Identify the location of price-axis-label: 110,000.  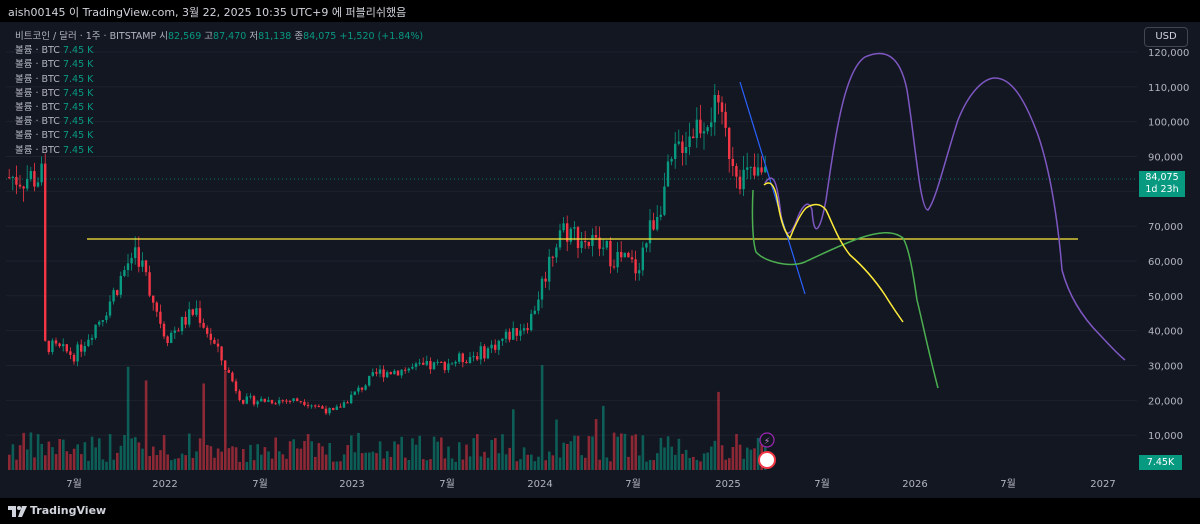
(1168, 88).